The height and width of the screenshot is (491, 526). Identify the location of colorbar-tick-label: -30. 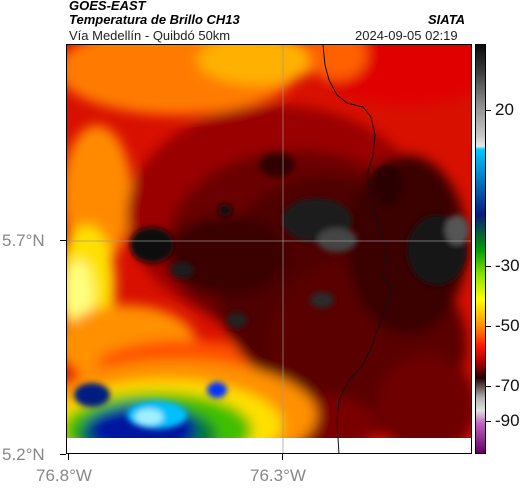
(507, 265).